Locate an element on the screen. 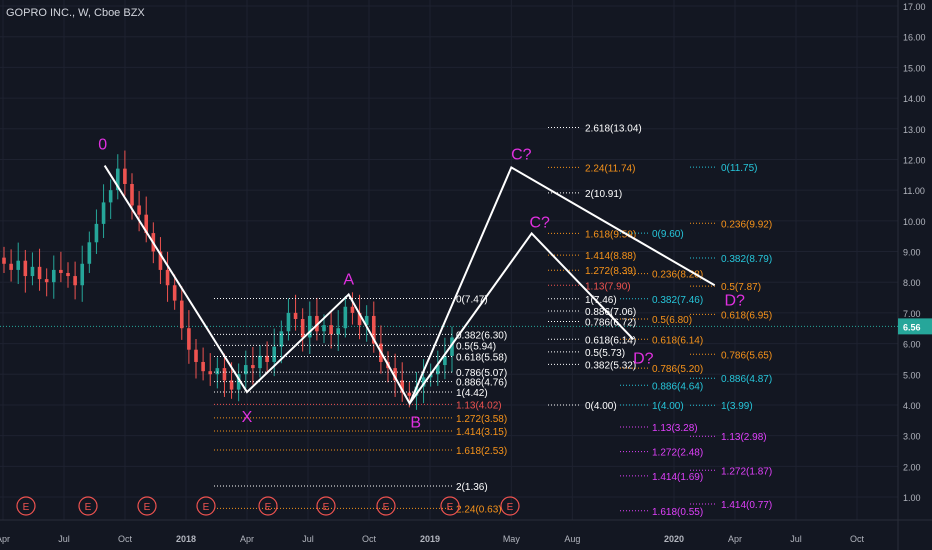  pattern-point-label: B is located at coordinates (415, 422).